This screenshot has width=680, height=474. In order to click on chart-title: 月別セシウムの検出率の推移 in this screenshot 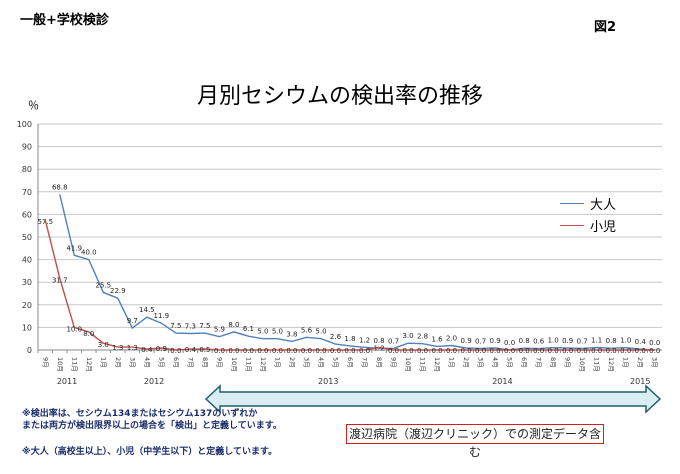, I will do `click(339, 96)`.